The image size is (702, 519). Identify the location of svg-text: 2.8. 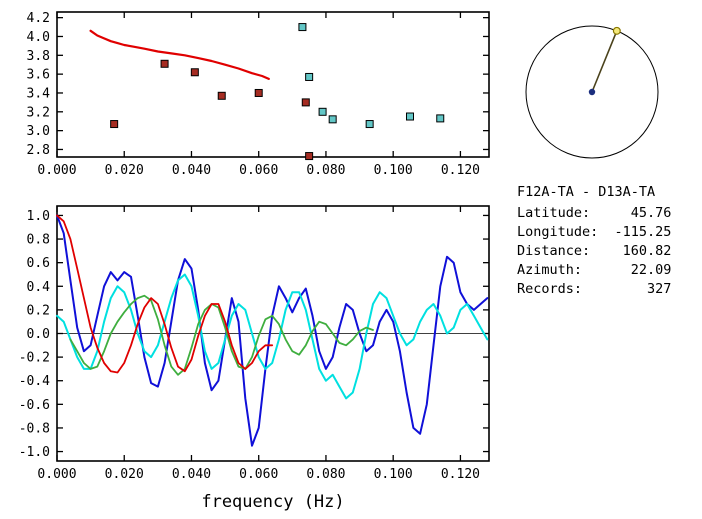
(38, 150).